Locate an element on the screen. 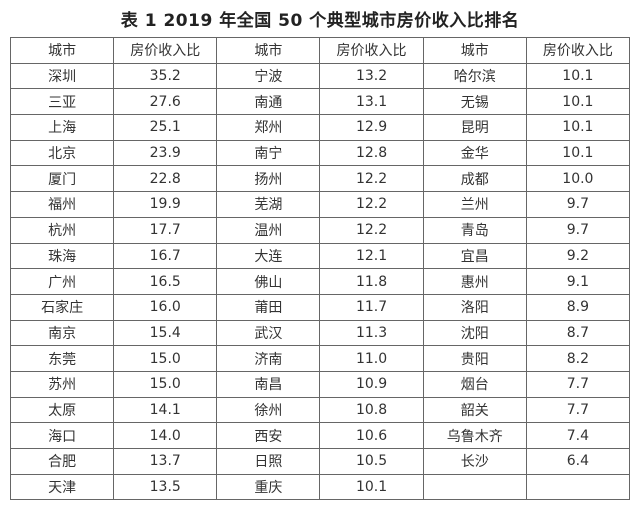  city-cell: 芜湖 is located at coordinates (268, 204).